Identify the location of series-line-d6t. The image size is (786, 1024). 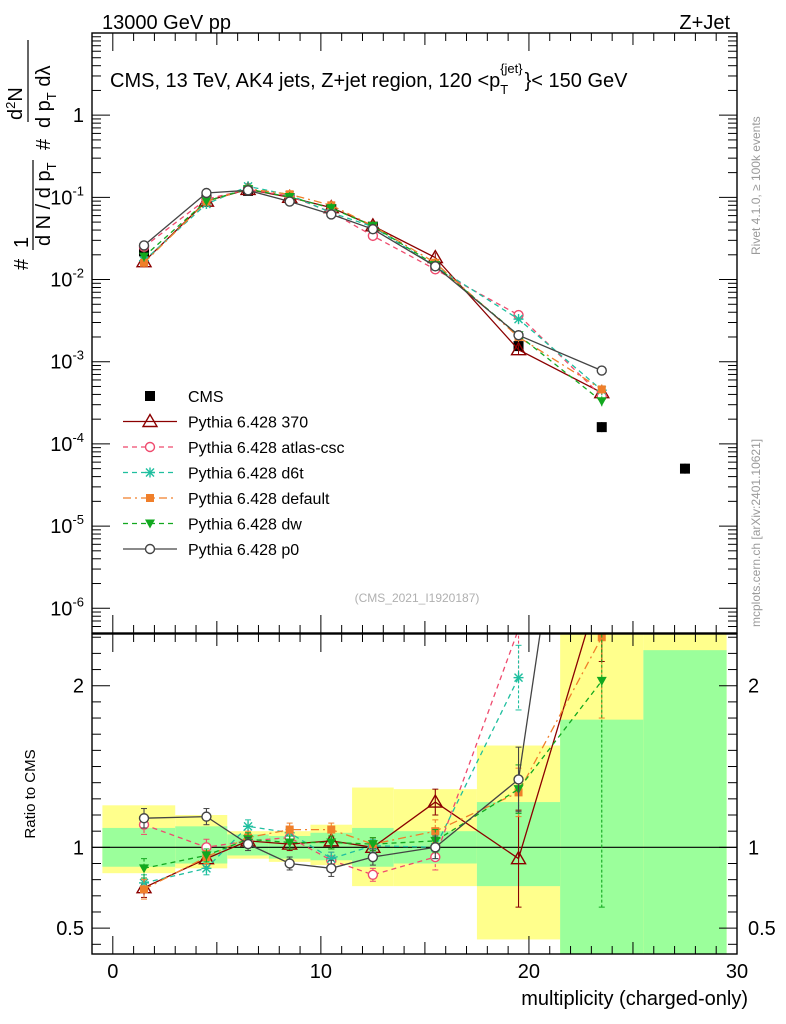
(373, 288).